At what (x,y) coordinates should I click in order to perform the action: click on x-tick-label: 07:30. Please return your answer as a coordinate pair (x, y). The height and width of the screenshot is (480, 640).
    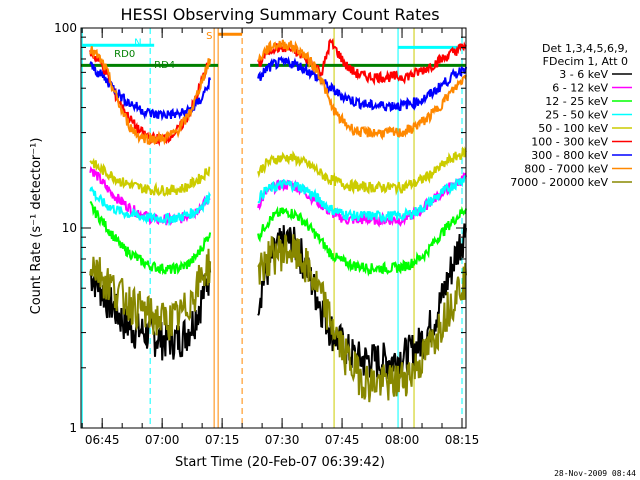
    Looking at the image, I should click on (282, 440).